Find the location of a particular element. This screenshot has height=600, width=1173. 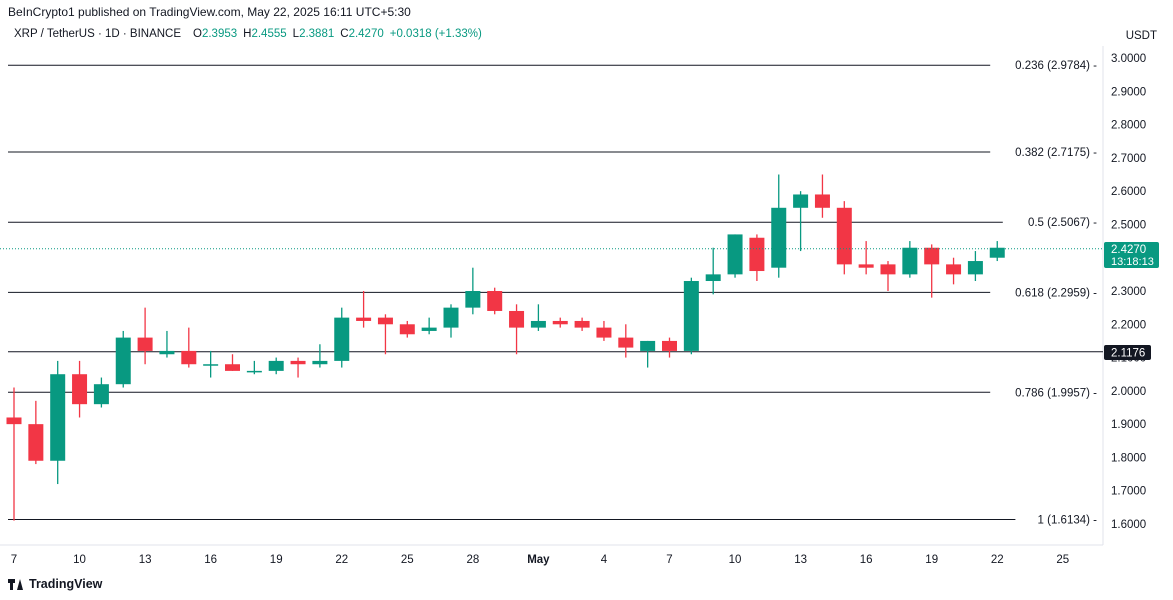

y-axis-tick-label: 2.9000 is located at coordinates (1128, 92).